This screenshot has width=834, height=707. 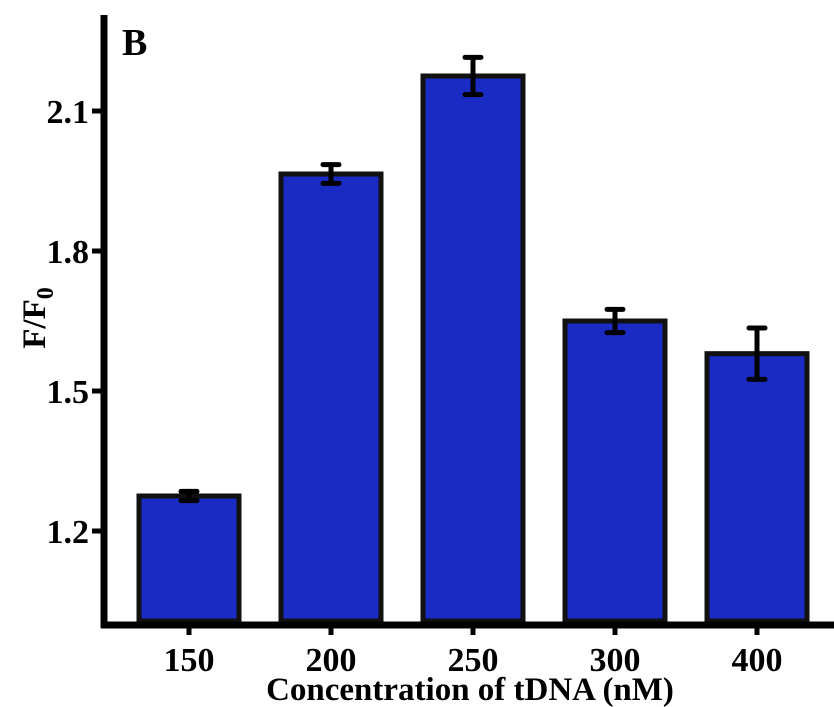 I want to click on y-axis-title-subscript: 0, so click(x=46, y=293).